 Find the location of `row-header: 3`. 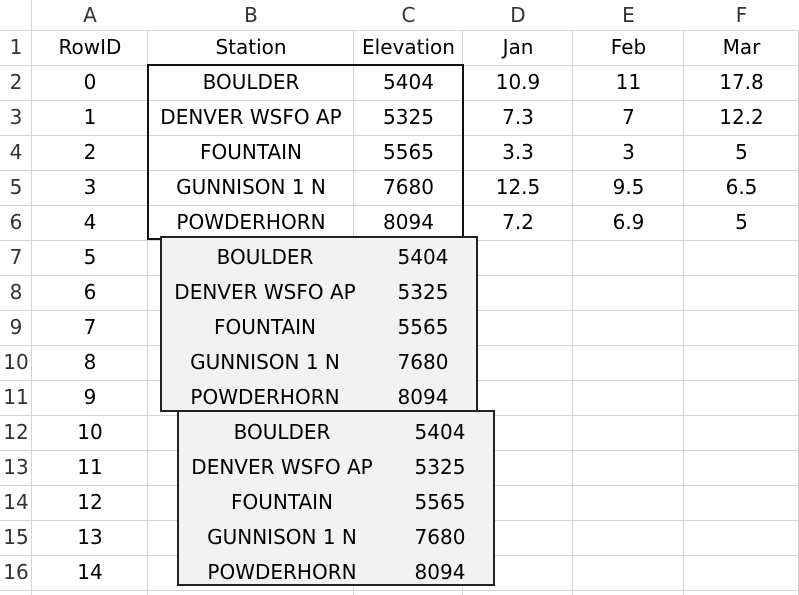

row-header: 3 is located at coordinates (16, 117).